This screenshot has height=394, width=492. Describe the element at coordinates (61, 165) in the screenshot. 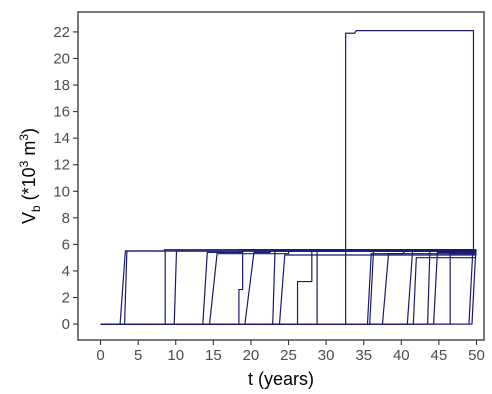

I see `y-tick-label: 12` at that location.